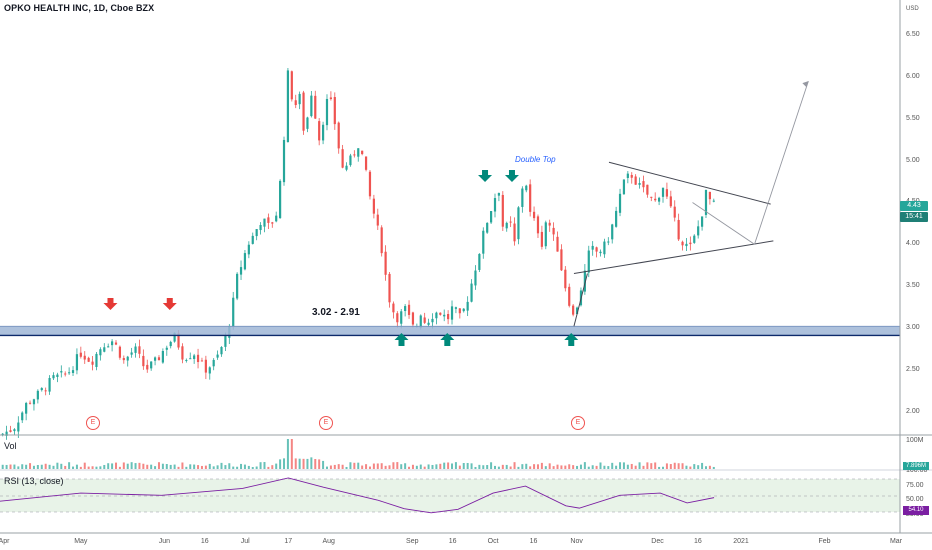  I want to click on price-axis-tick: 6.00, so click(913, 76).